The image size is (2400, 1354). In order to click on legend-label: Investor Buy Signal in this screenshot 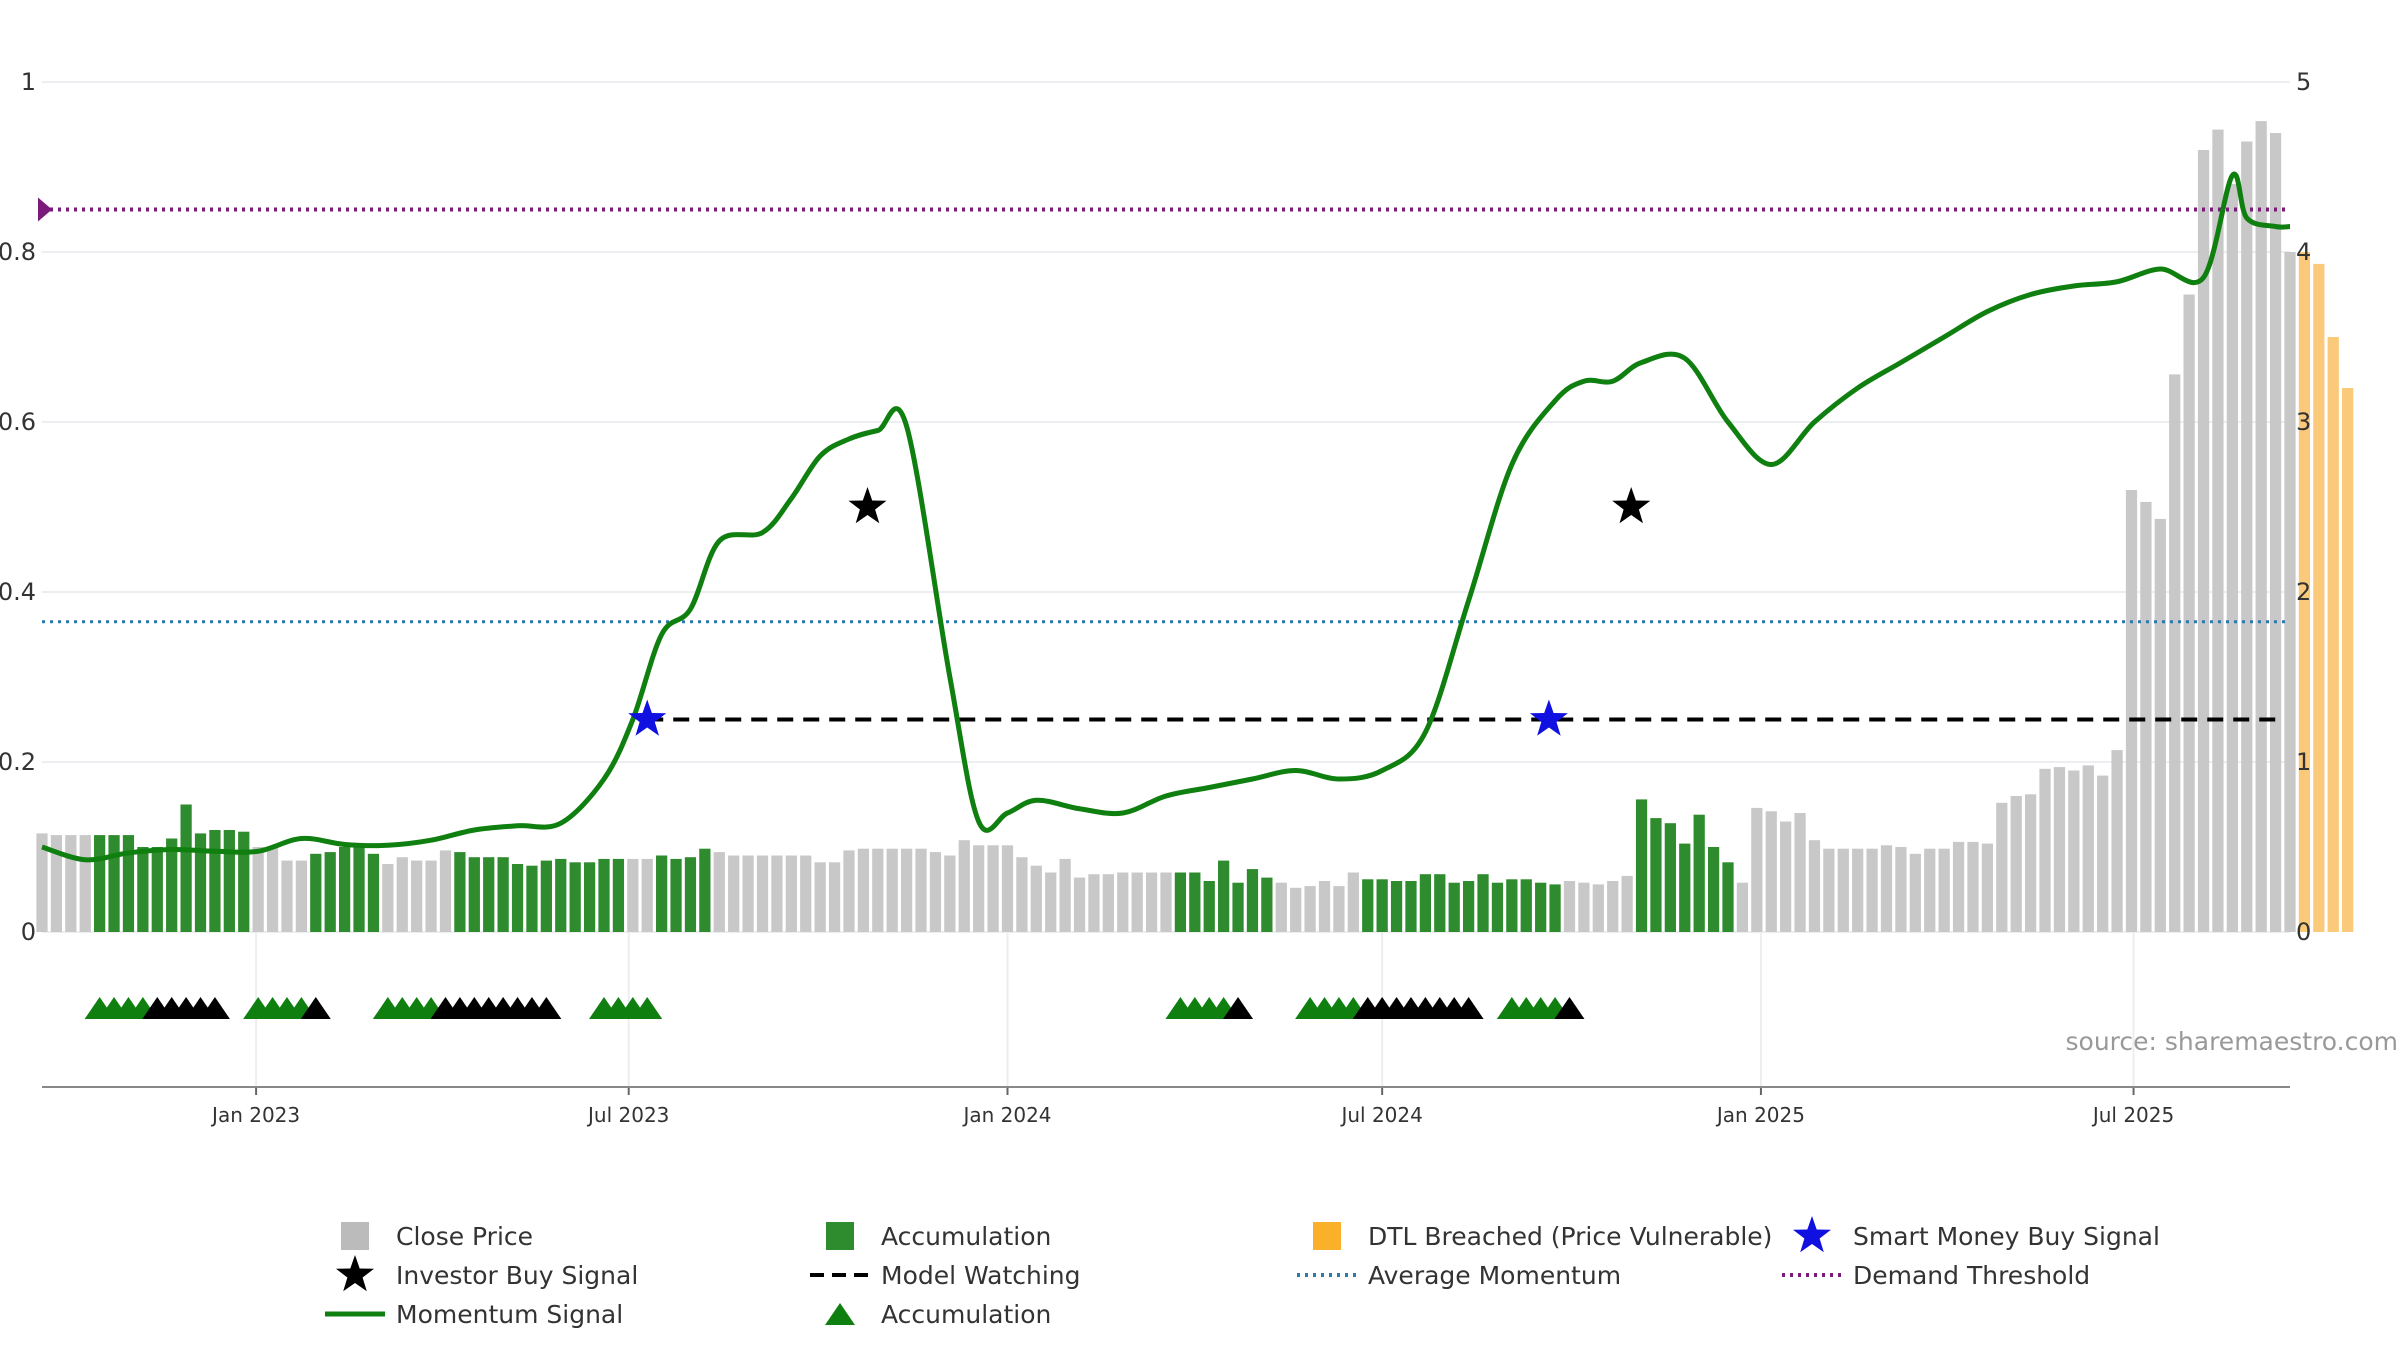, I will do `click(517, 1275)`.